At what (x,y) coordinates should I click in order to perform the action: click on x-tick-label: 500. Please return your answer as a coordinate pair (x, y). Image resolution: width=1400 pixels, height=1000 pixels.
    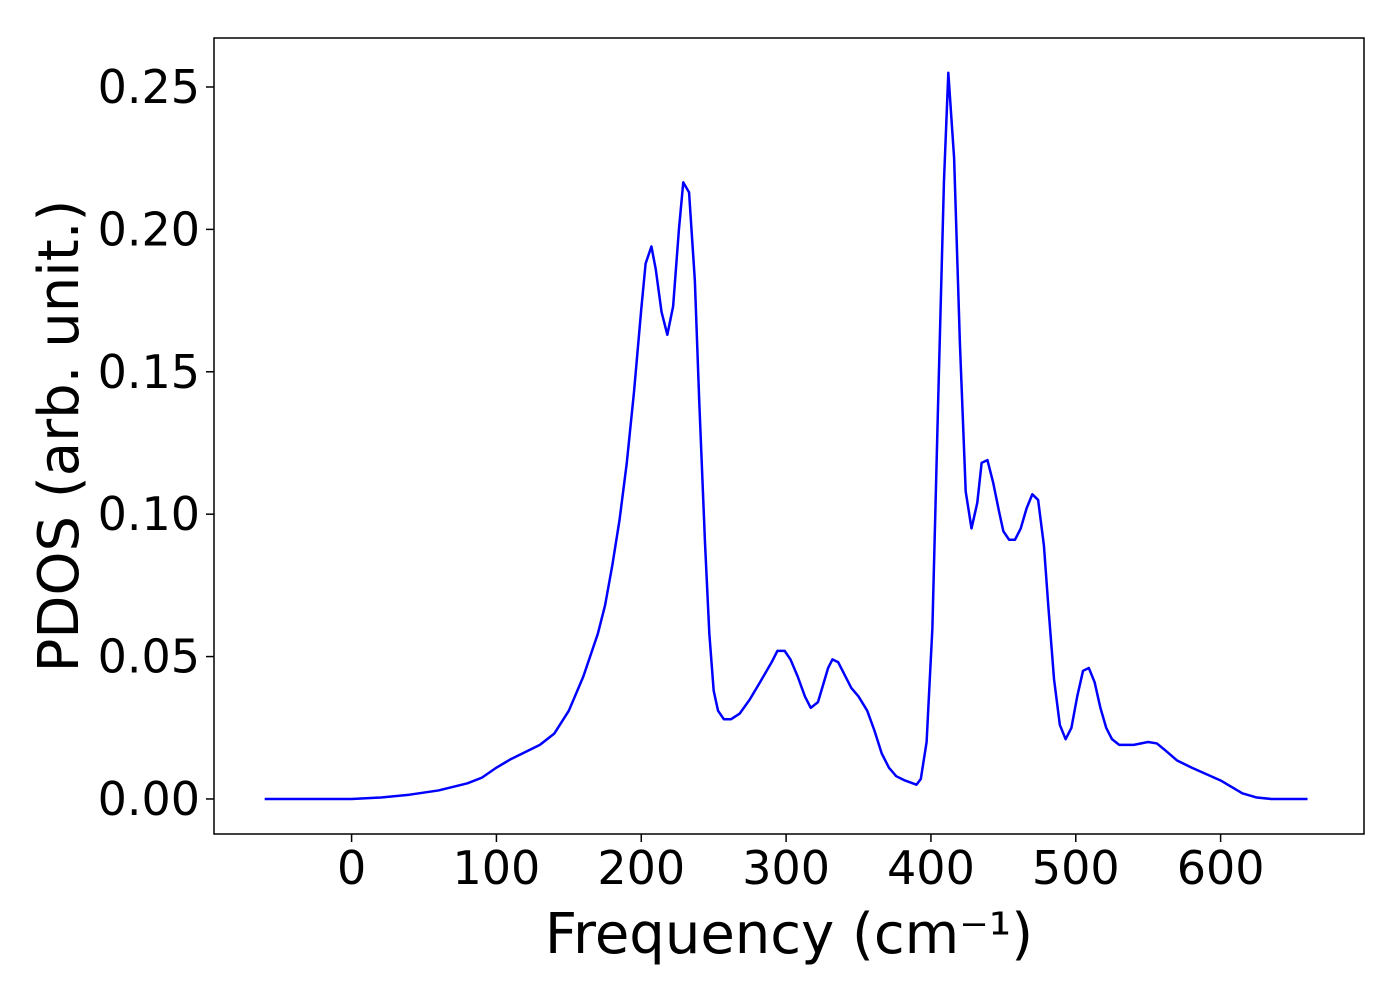
    Looking at the image, I should click on (1076, 868).